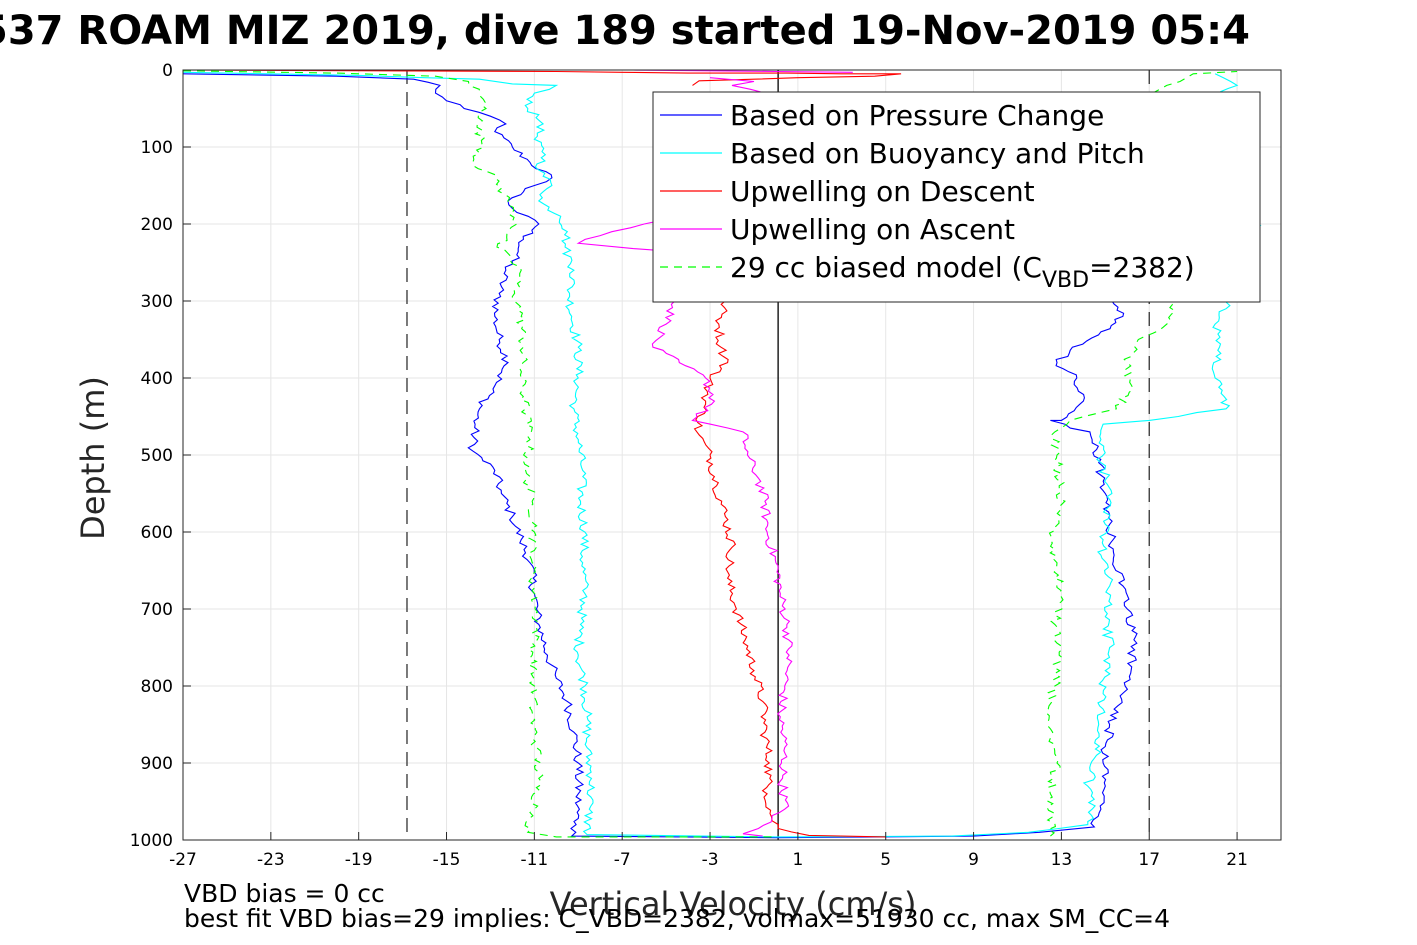  I want to click on legend-label-suffix: =2382), so click(1142, 267).